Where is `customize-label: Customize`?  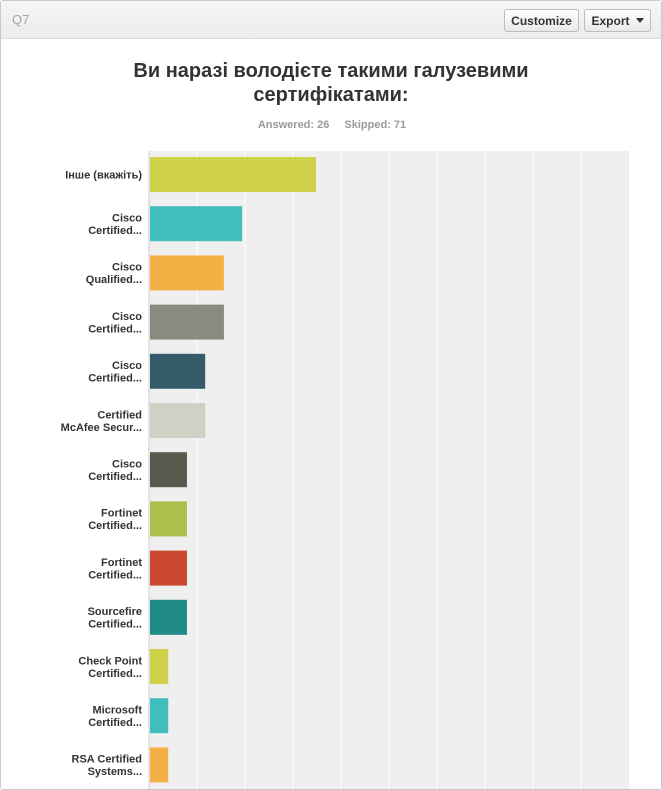 customize-label: Customize is located at coordinates (541, 20).